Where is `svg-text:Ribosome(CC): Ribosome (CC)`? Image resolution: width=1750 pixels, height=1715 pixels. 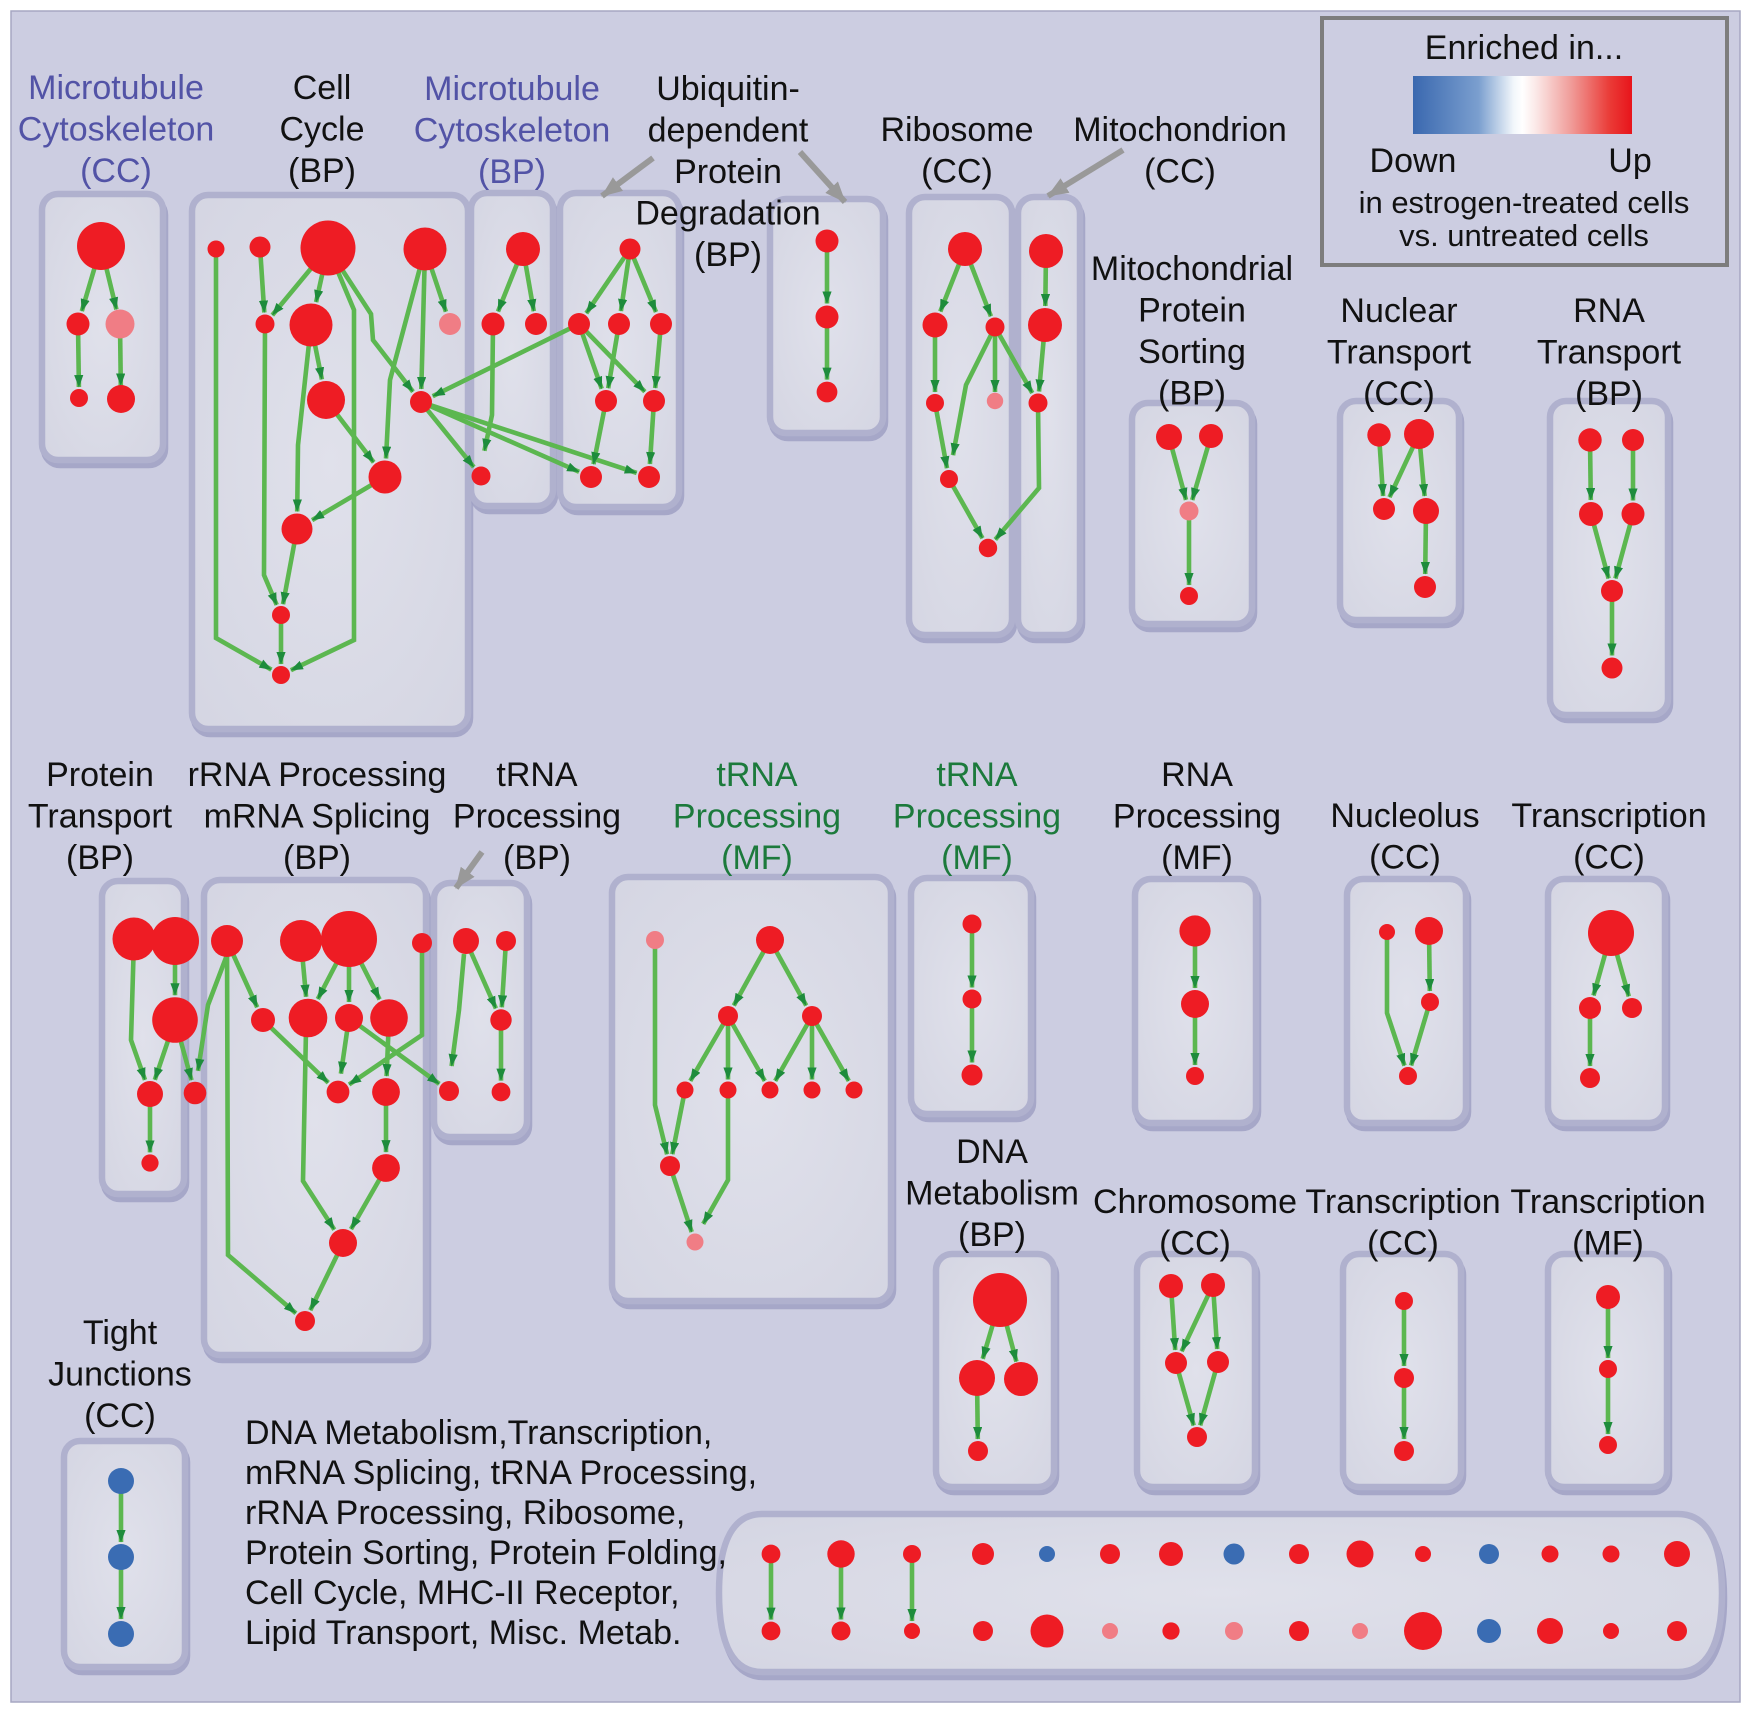
svg-text:Ribosome(CC): Ribosome (CC) is located at coordinates (956, 151).